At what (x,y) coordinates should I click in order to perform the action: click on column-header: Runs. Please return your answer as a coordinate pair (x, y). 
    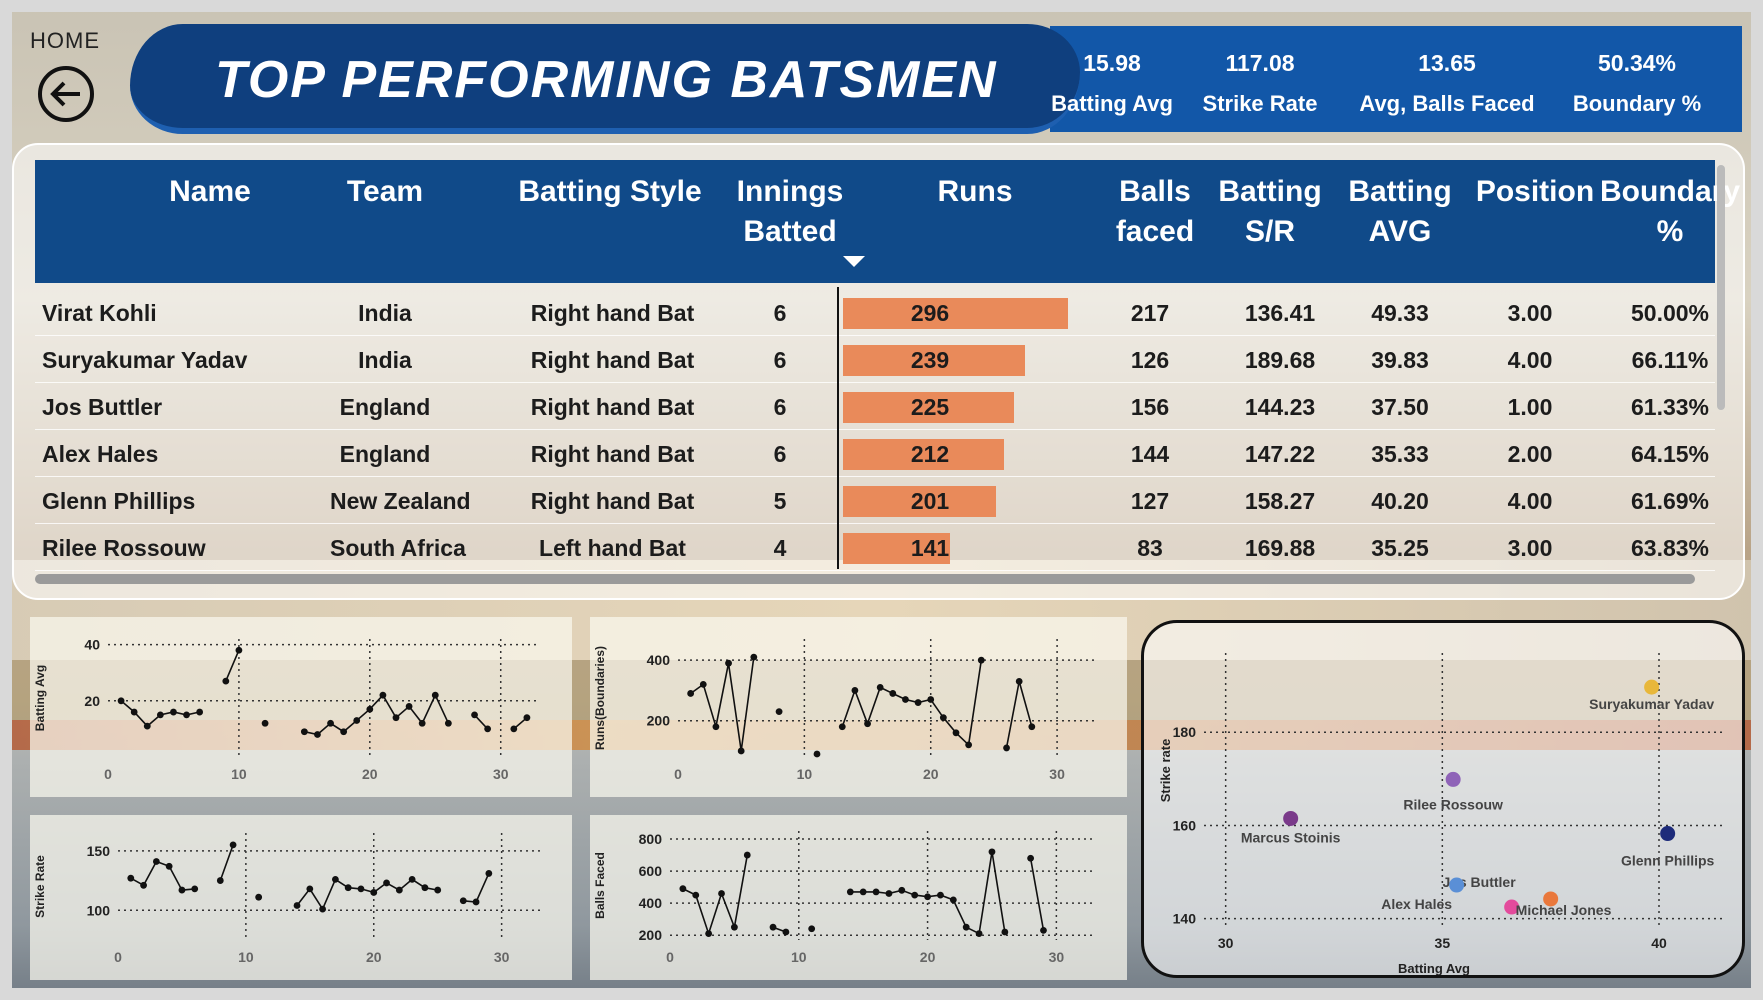
    Looking at the image, I should click on (975, 192).